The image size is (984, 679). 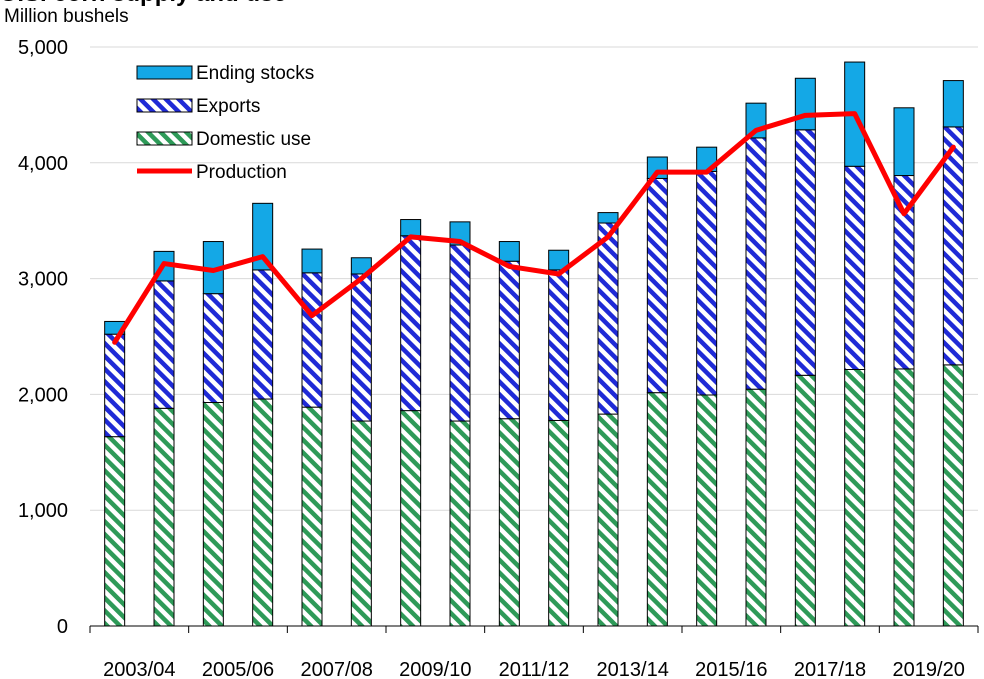 What do you see at coordinates (164, 138) in the screenshot?
I see `legend-swatch-domestic-use` at bounding box center [164, 138].